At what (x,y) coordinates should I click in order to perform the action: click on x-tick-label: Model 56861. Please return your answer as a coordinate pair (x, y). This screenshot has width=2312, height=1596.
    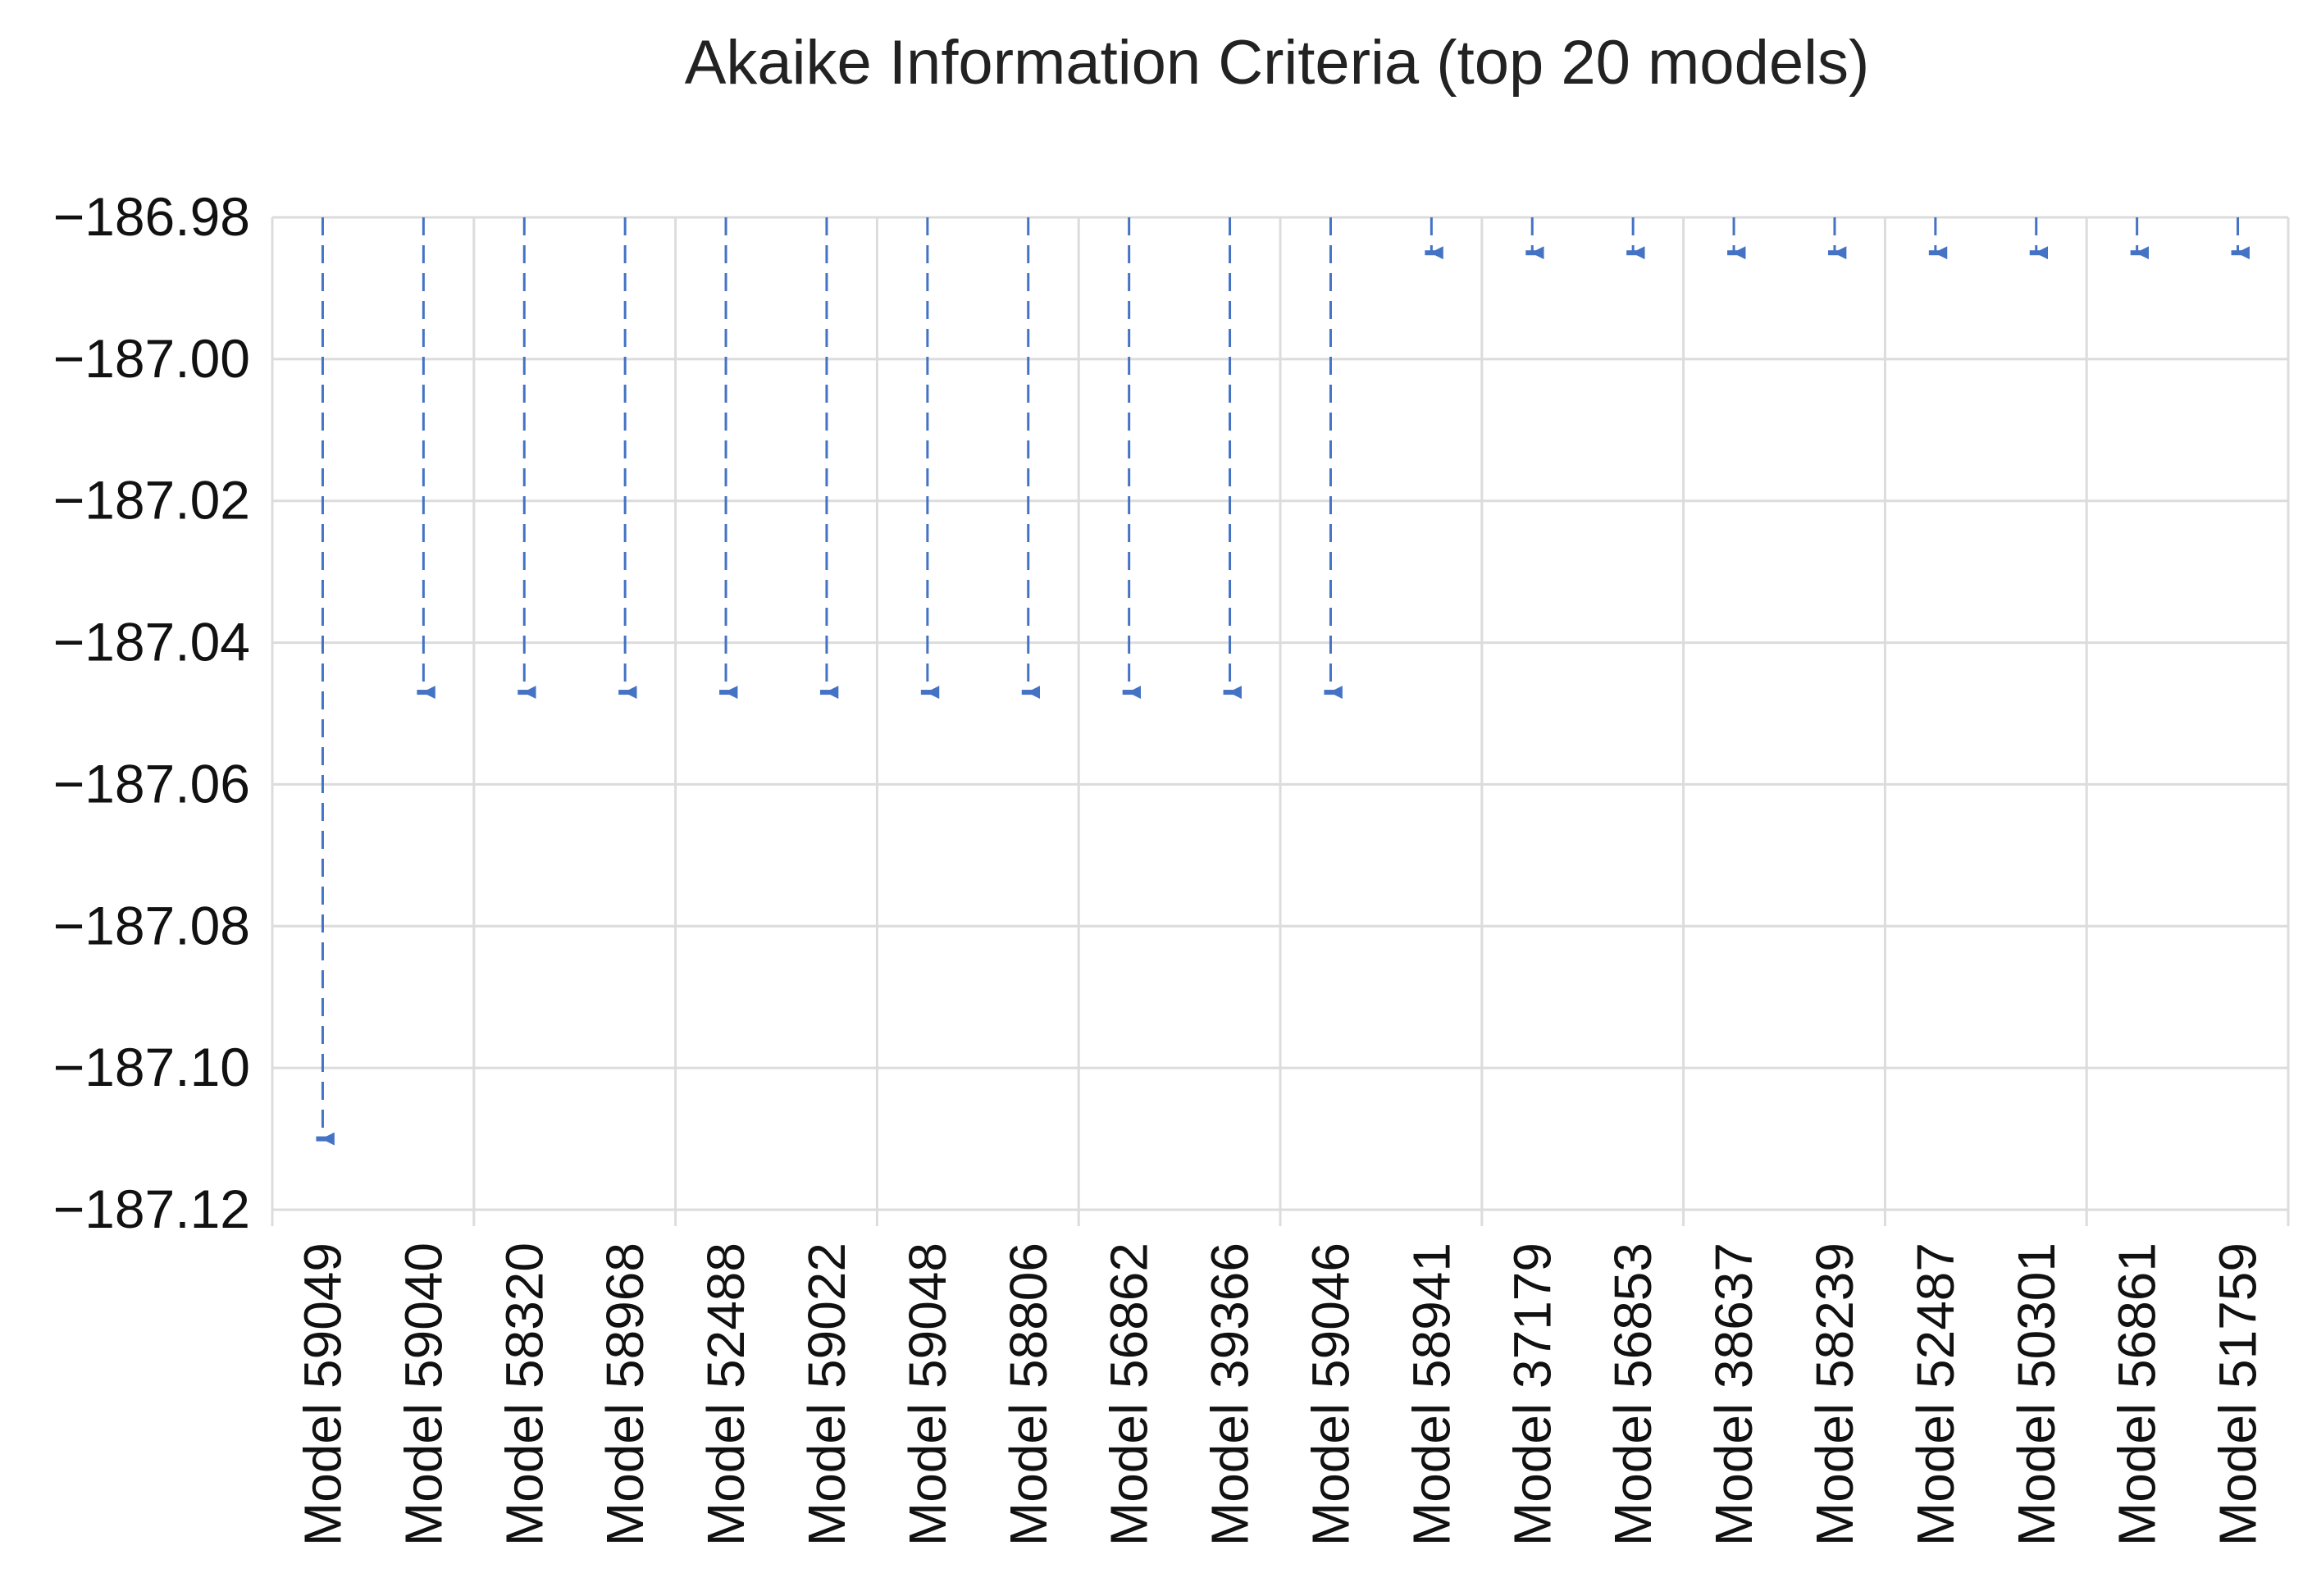
    Looking at the image, I should click on (2137, 1394).